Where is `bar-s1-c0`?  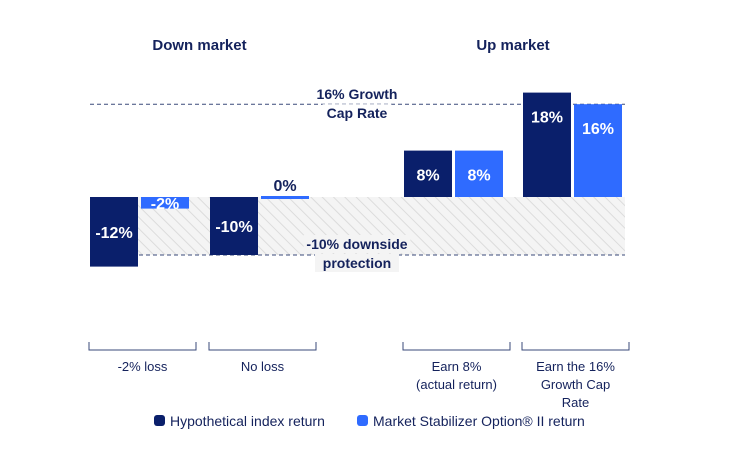 bar-s1-c0 is located at coordinates (165, 203).